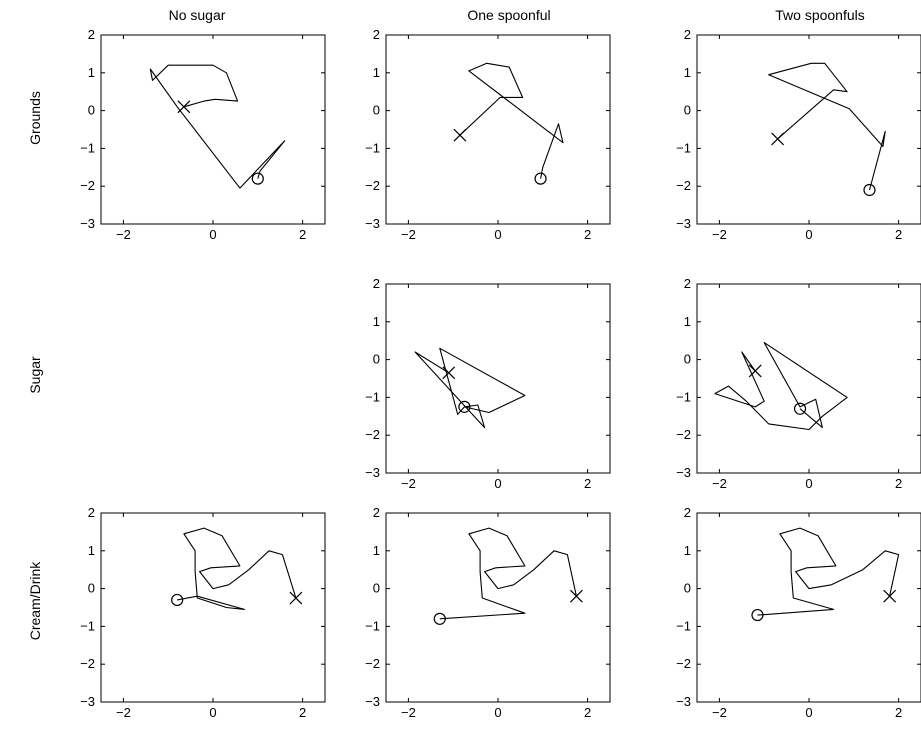 The height and width of the screenshot is (742, 921). I want to click on panel-r1-c2: −2 0 2 2 1 0 −1 −2 −3, so click(798, 383).